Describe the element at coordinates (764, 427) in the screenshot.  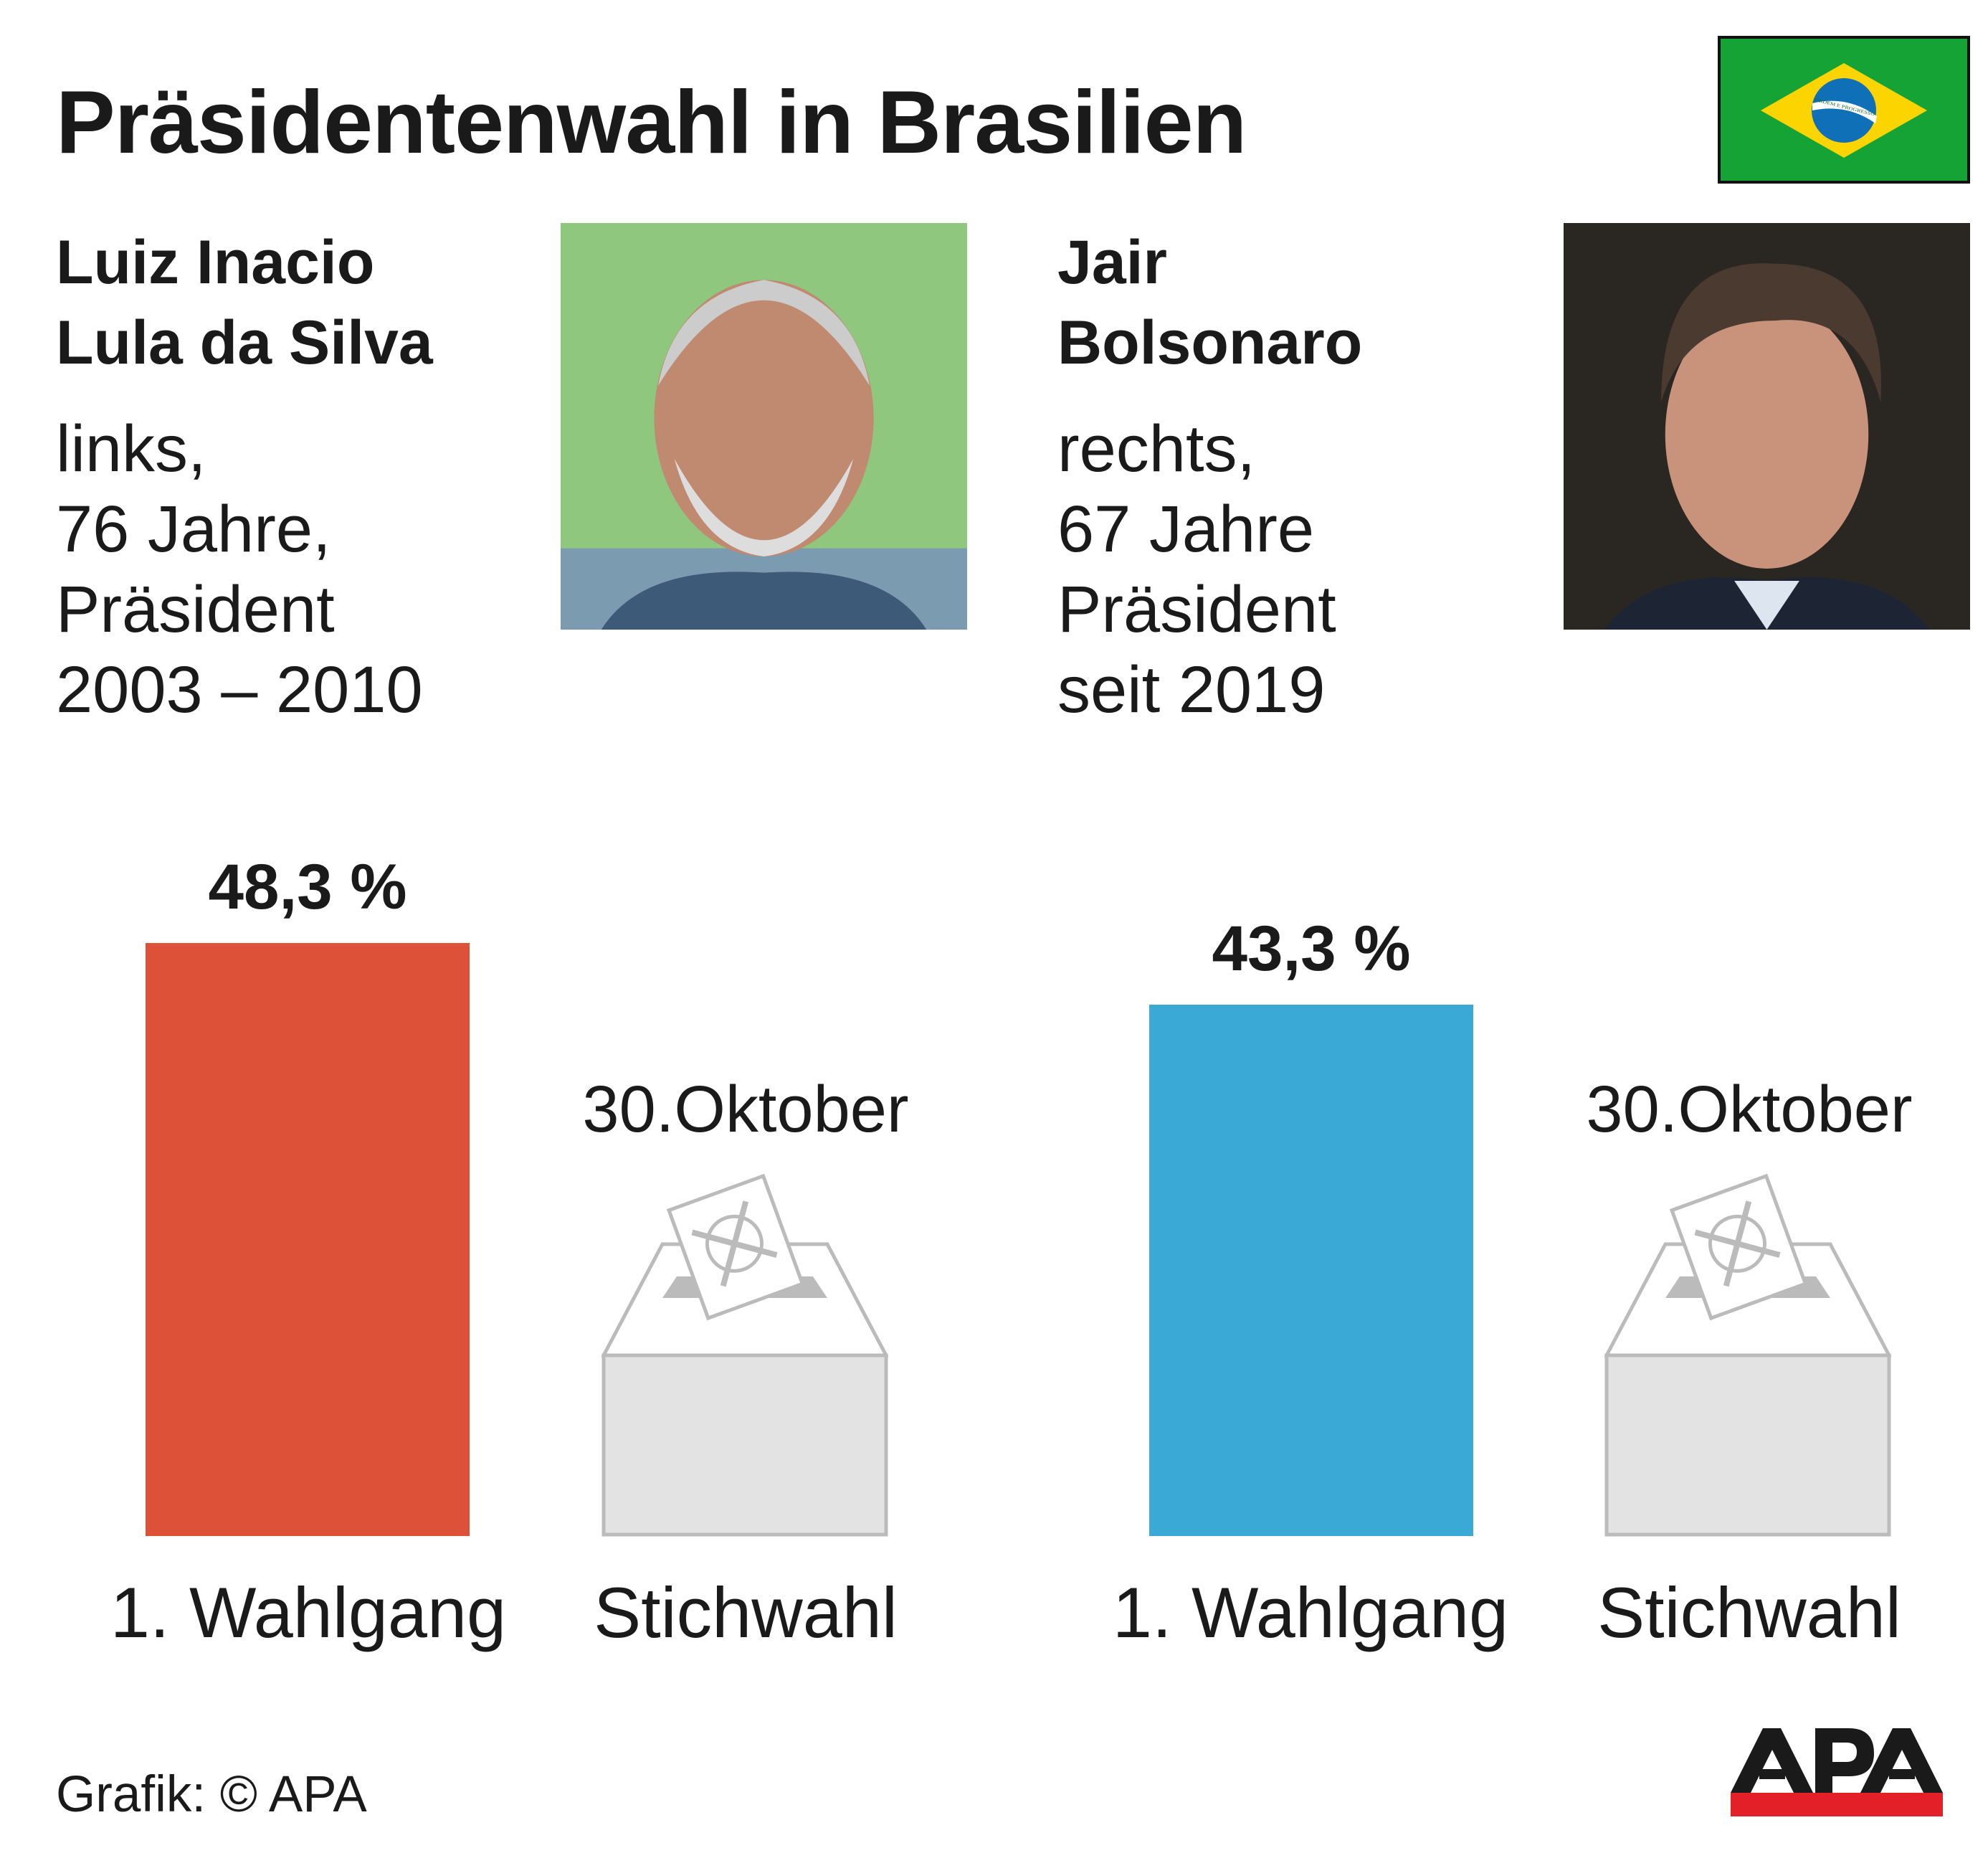
I see `lula-portrait-photo` at that location.